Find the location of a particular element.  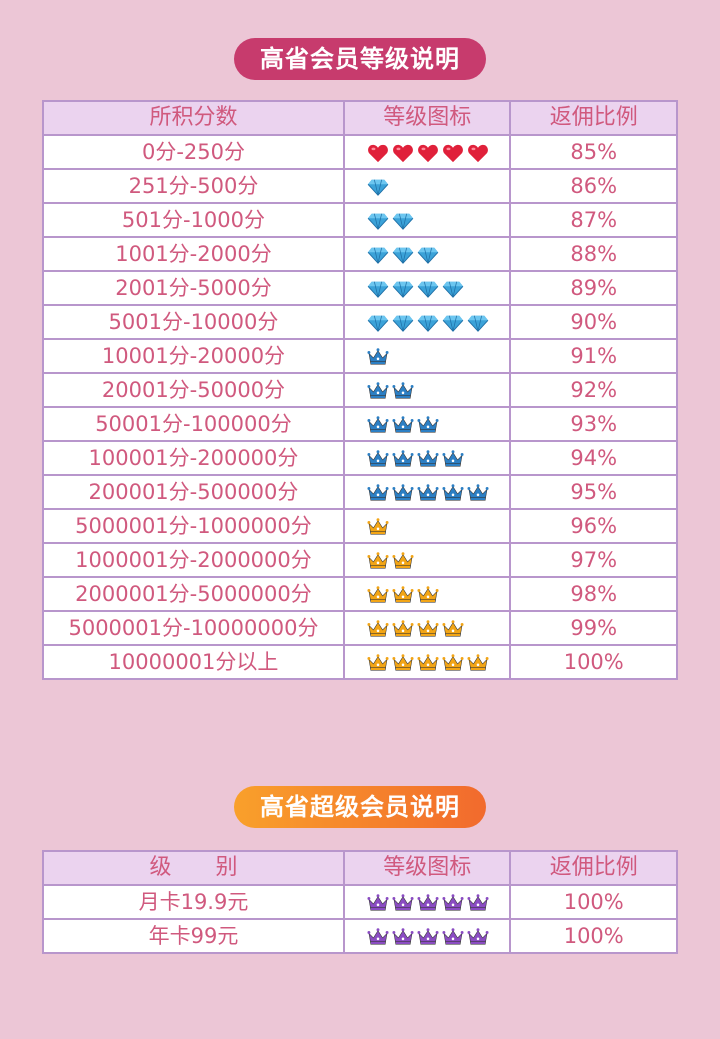

table-row: 5000001分-10000000分 99% is located at coordinates (360, 628).